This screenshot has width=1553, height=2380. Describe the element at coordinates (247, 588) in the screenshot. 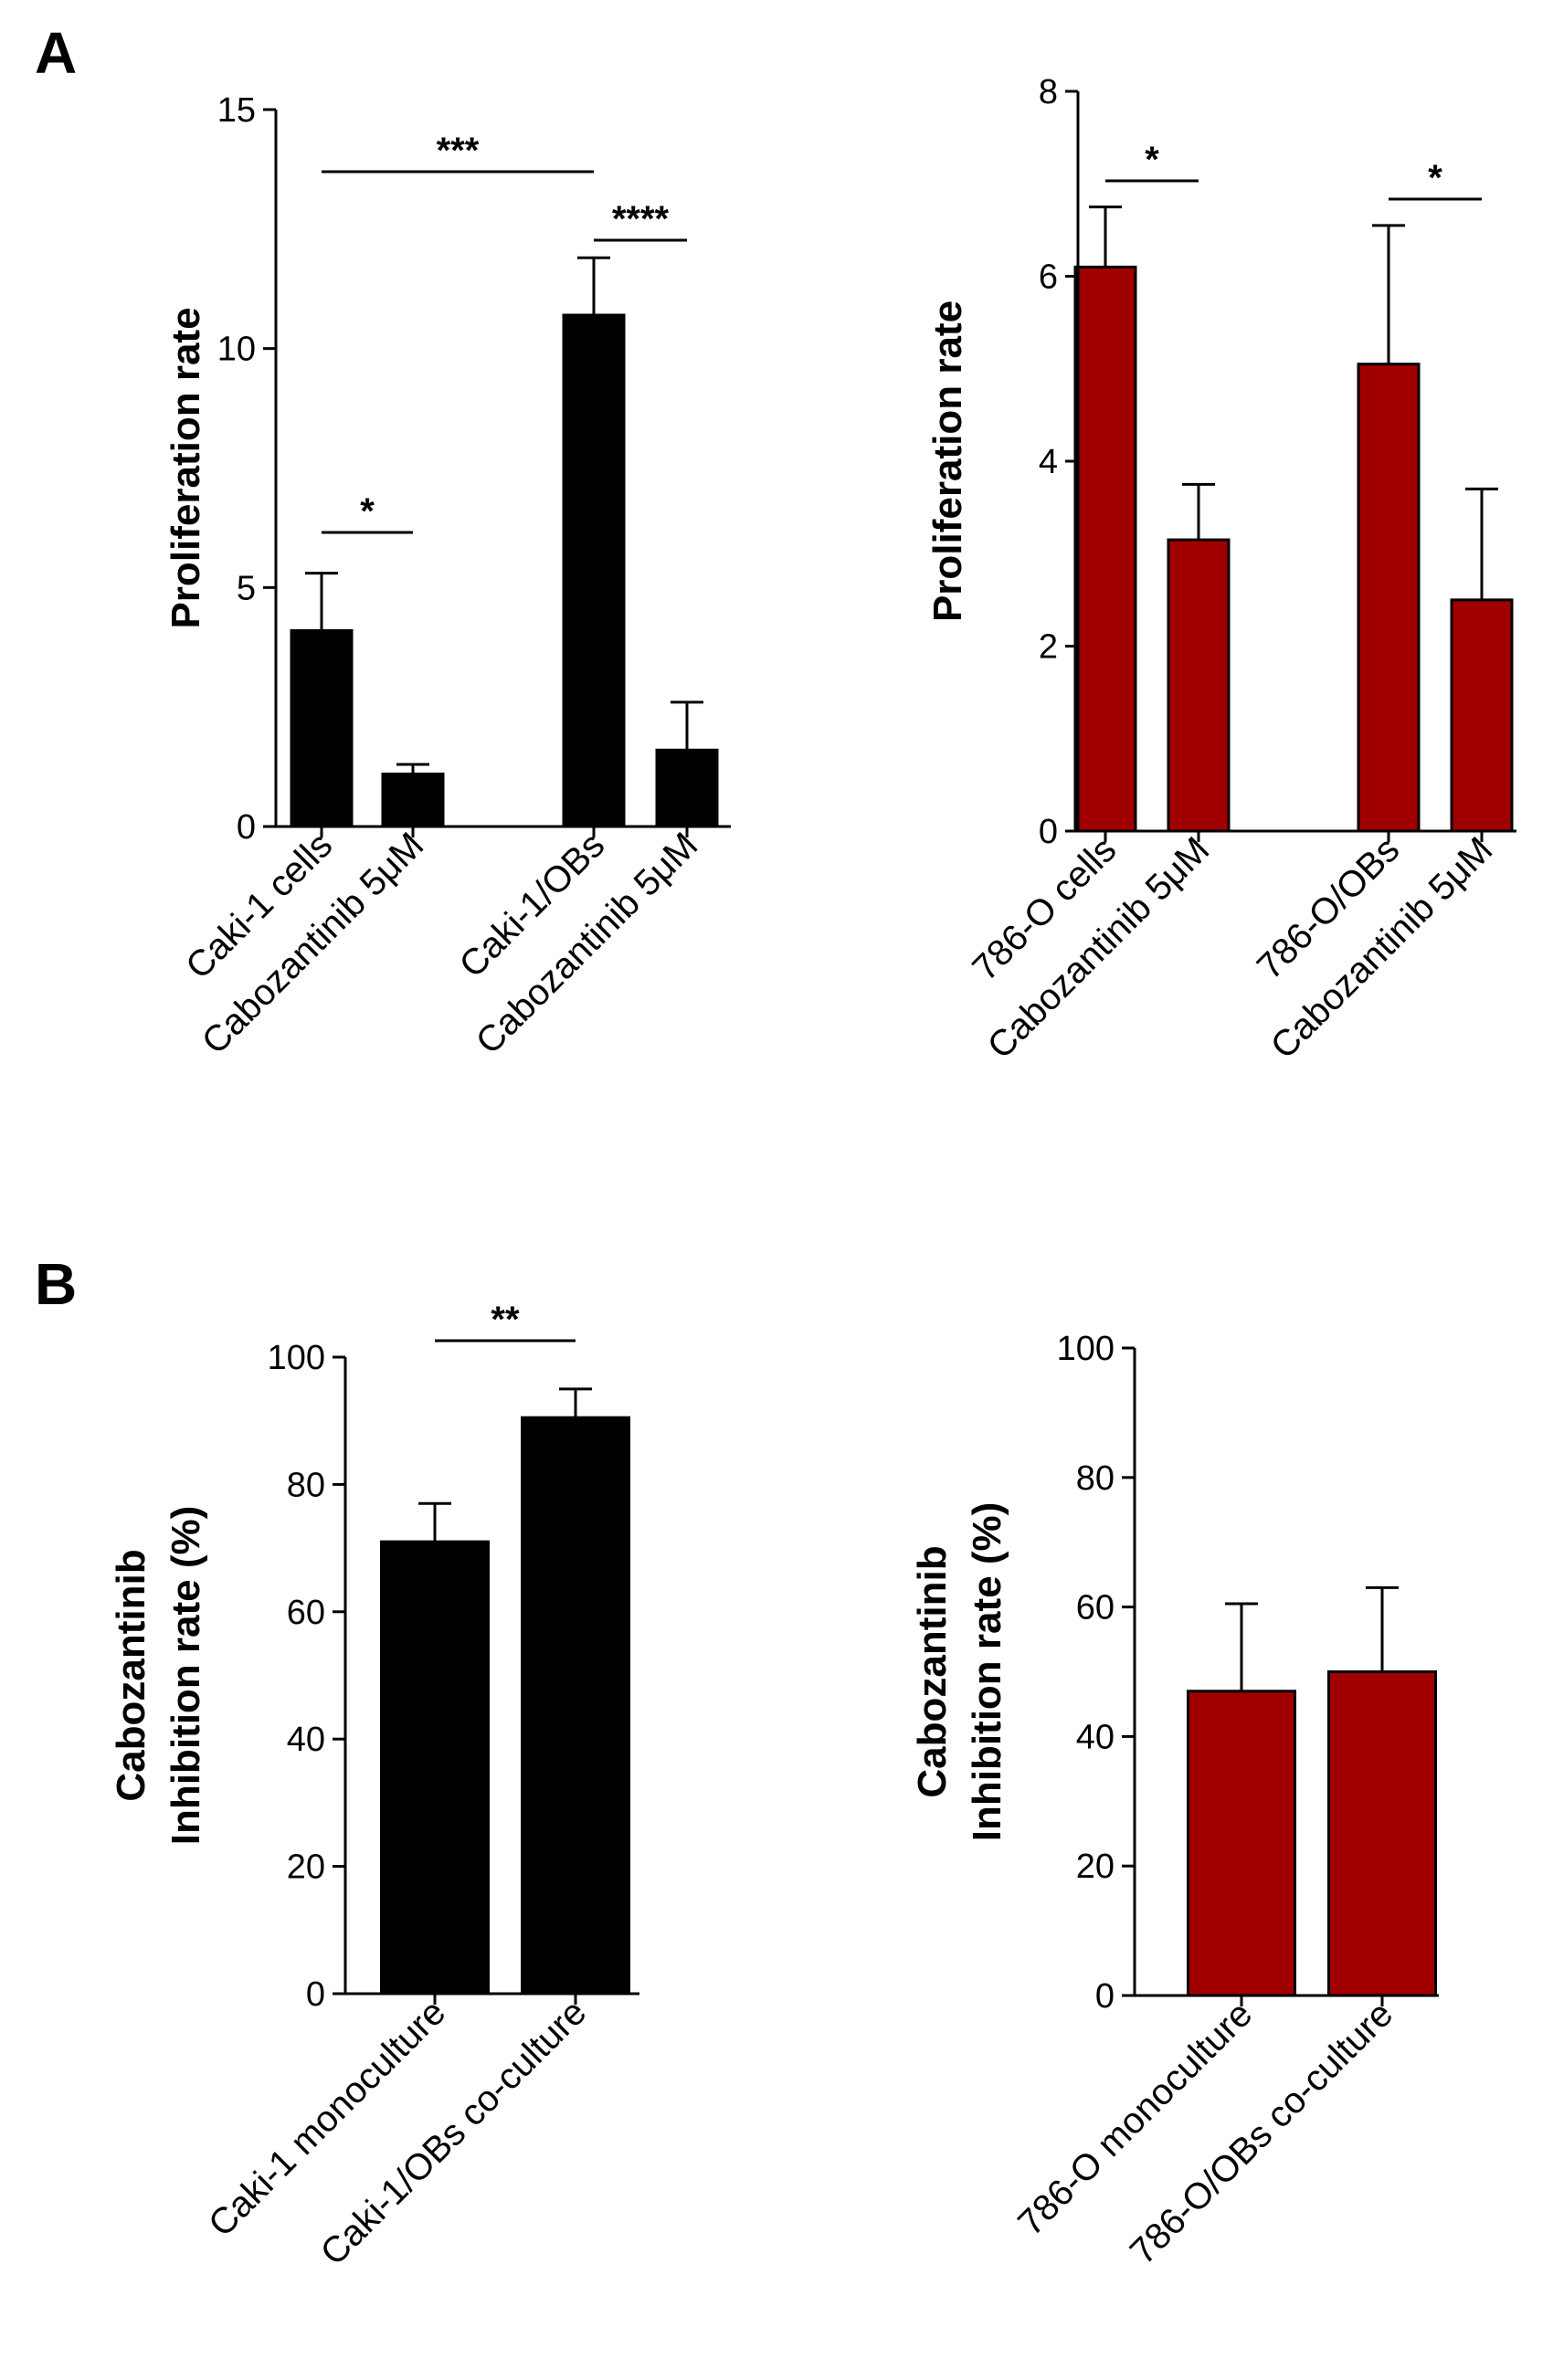

I see `y-tick-label: 5` at that location.